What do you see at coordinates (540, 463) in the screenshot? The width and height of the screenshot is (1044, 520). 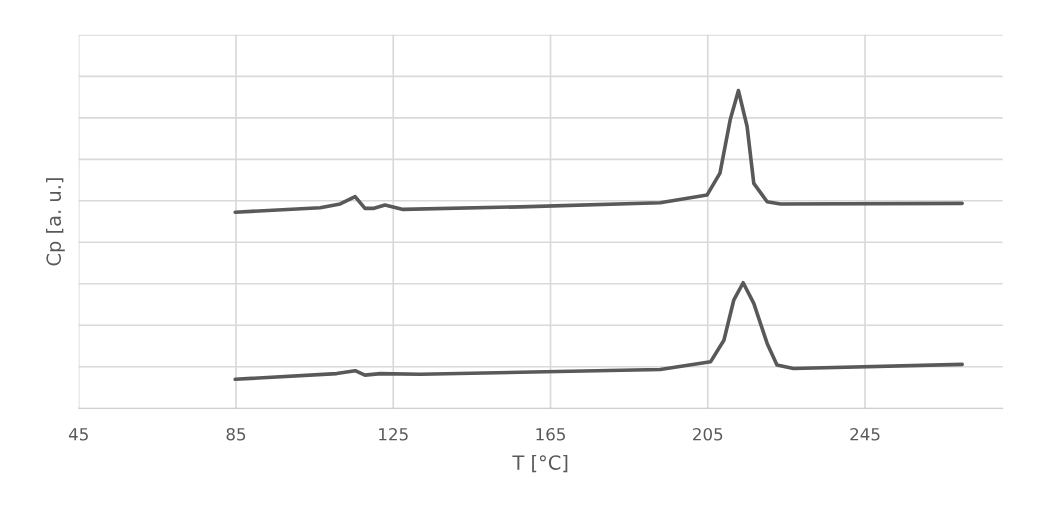 I see `x-axis-title: T [°C]` at bounding box center [540, 463].